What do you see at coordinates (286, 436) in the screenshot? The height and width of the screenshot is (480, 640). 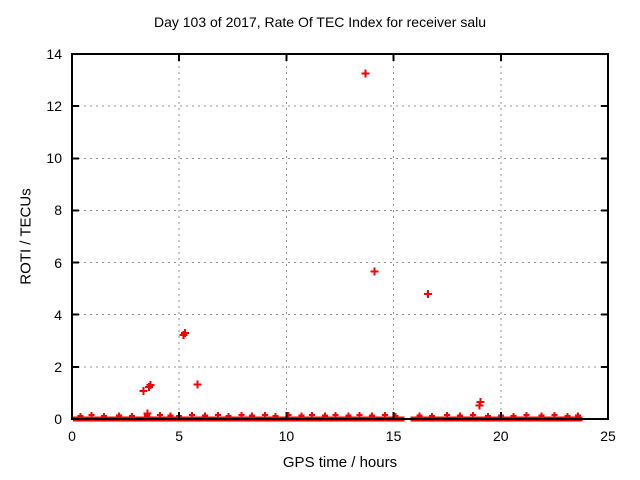 I see `x-tick-label: 10` at bounding box center [286, 436].